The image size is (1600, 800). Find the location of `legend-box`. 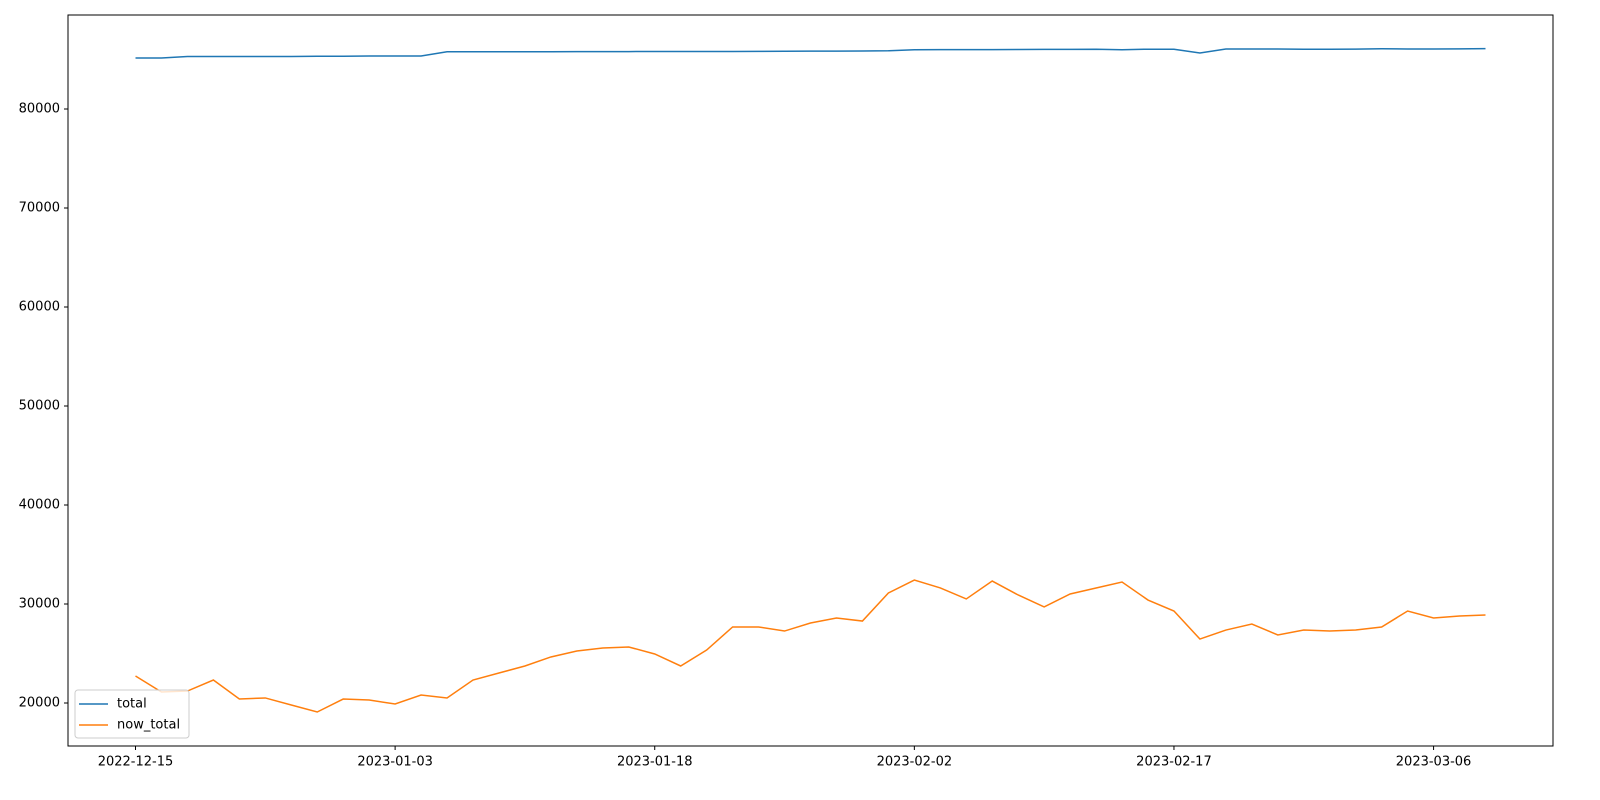

legend-box is located at coordinates (132, 714).